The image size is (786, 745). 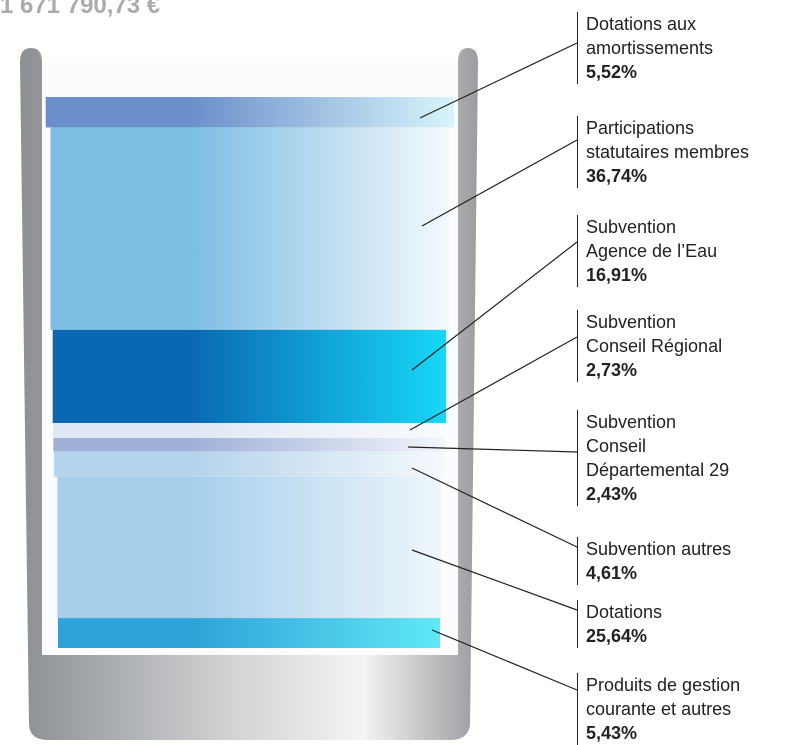 I want to click on legend-label: Subvention Conseil Régional, so click(x=654, y=334).